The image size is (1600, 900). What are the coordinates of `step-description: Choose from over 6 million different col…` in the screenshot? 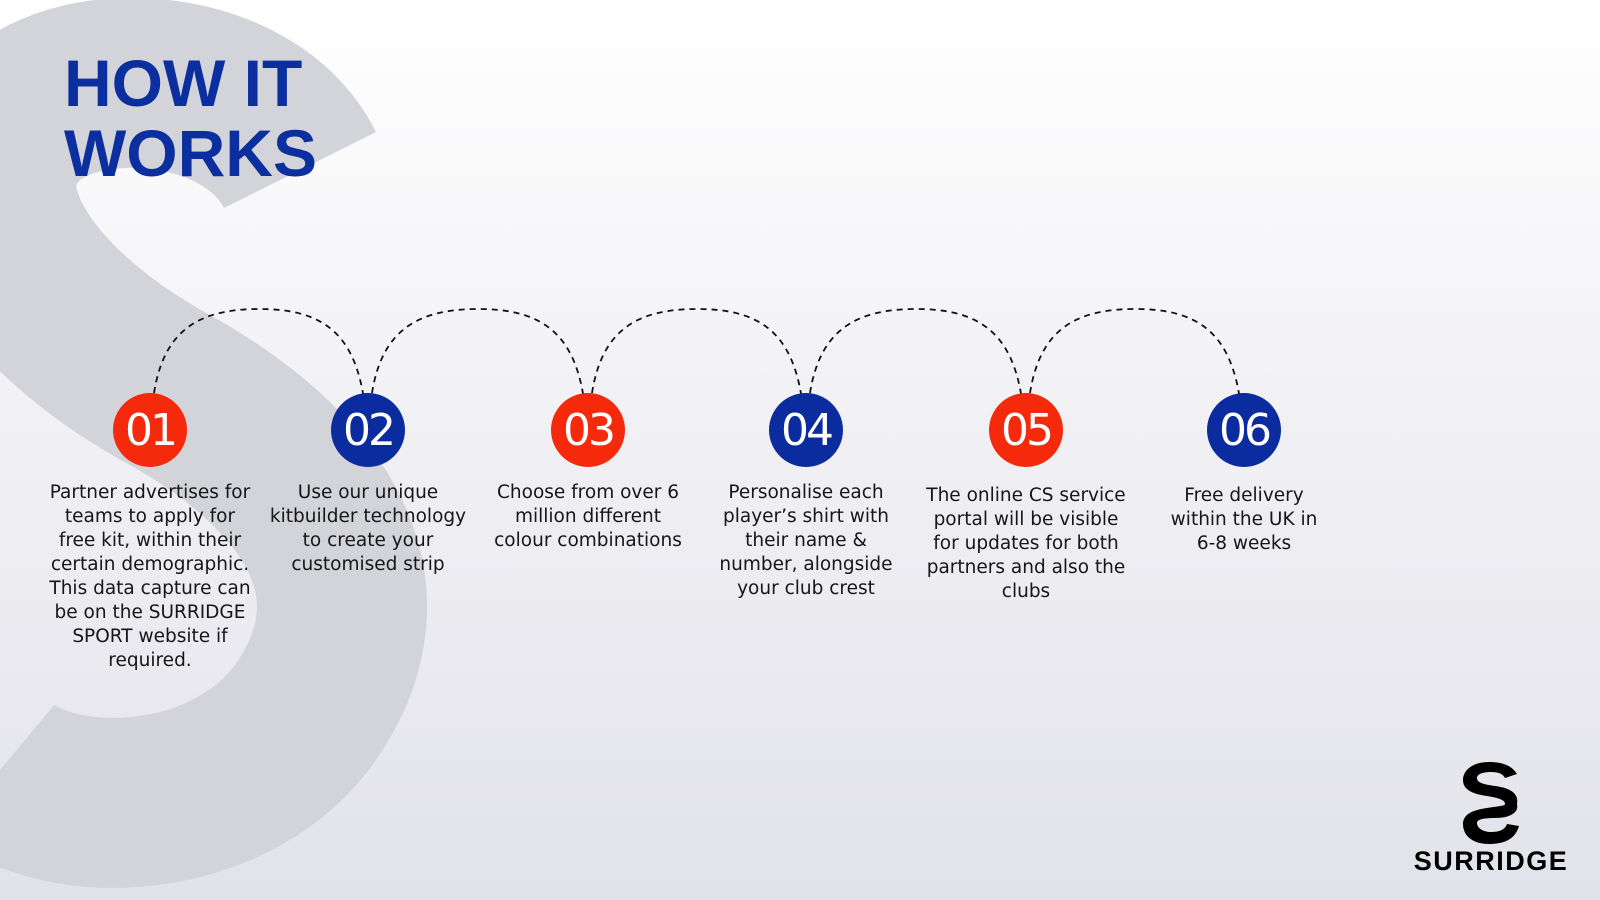 It's located at (588, 516).